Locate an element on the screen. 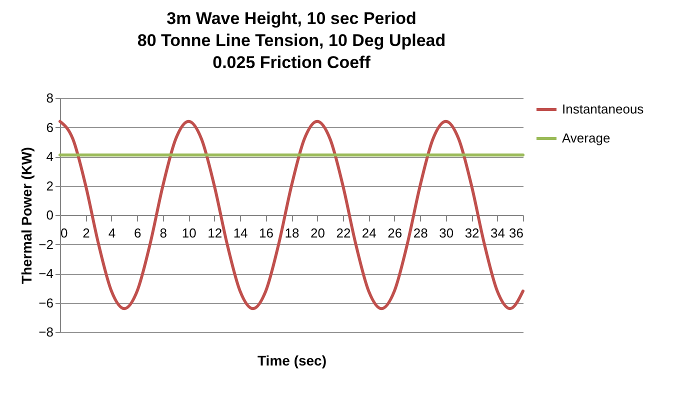 Image resolution: width=684 pixels, height=403 pixels. x-tick-label: 2 is located at coordinates (86, 233).